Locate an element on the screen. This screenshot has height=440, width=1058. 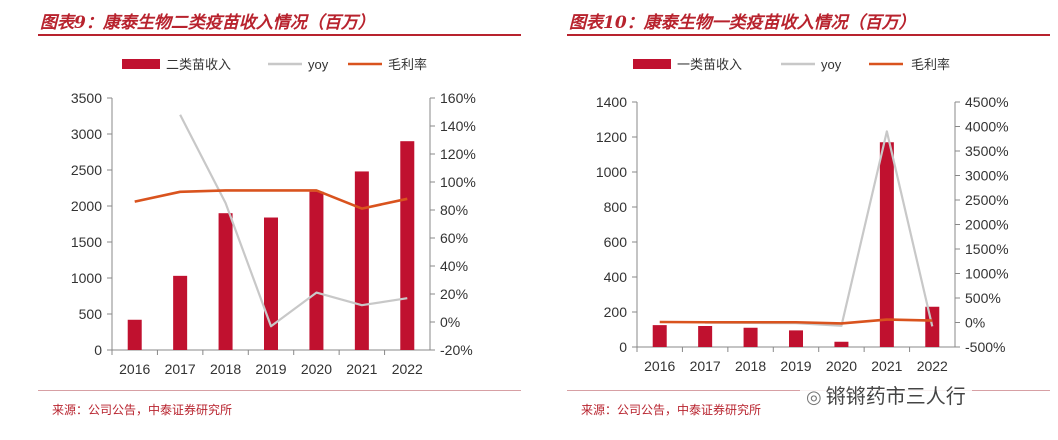
wechat-icon: ◎ is located at coordinates (814, 397).